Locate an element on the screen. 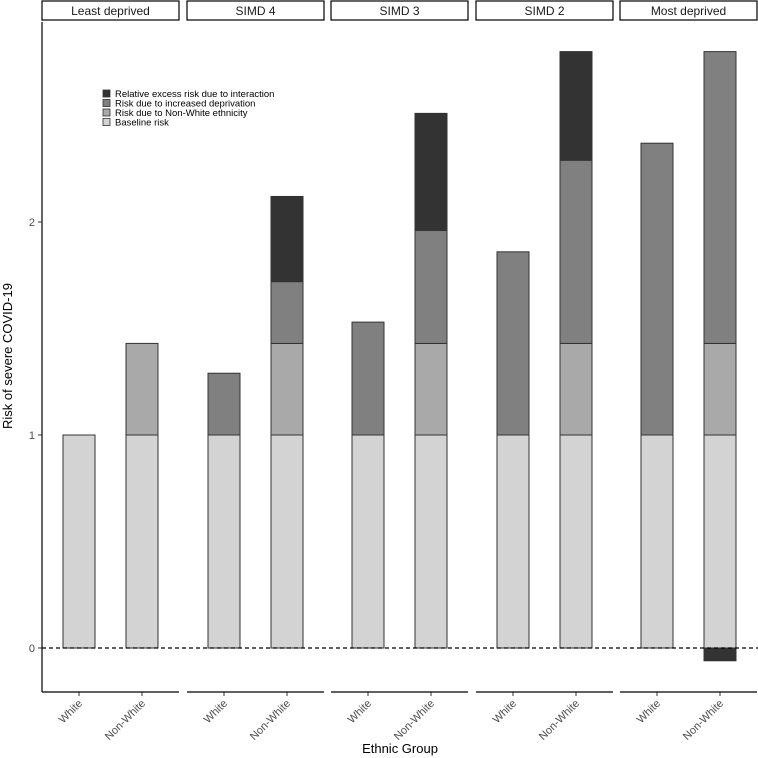  facet-label-least-deprived: Least deprived is located at coordinates (110, 11).